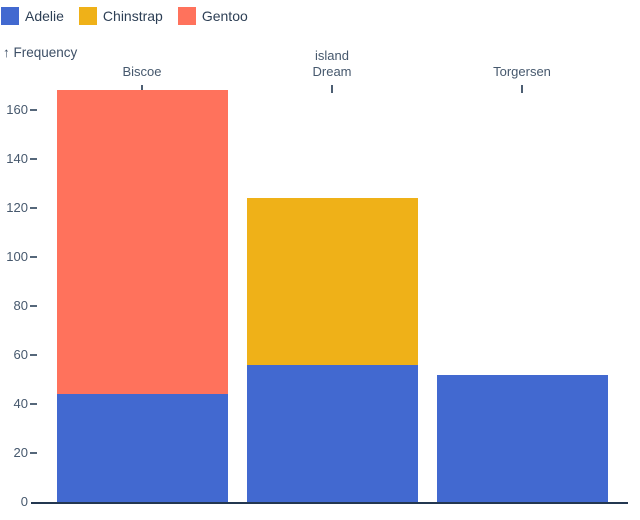 The image size is (640, 520). Describe the element at coordinates (186, 16) in the screenshot. I see `legend-swatch-gentoo` at that location.